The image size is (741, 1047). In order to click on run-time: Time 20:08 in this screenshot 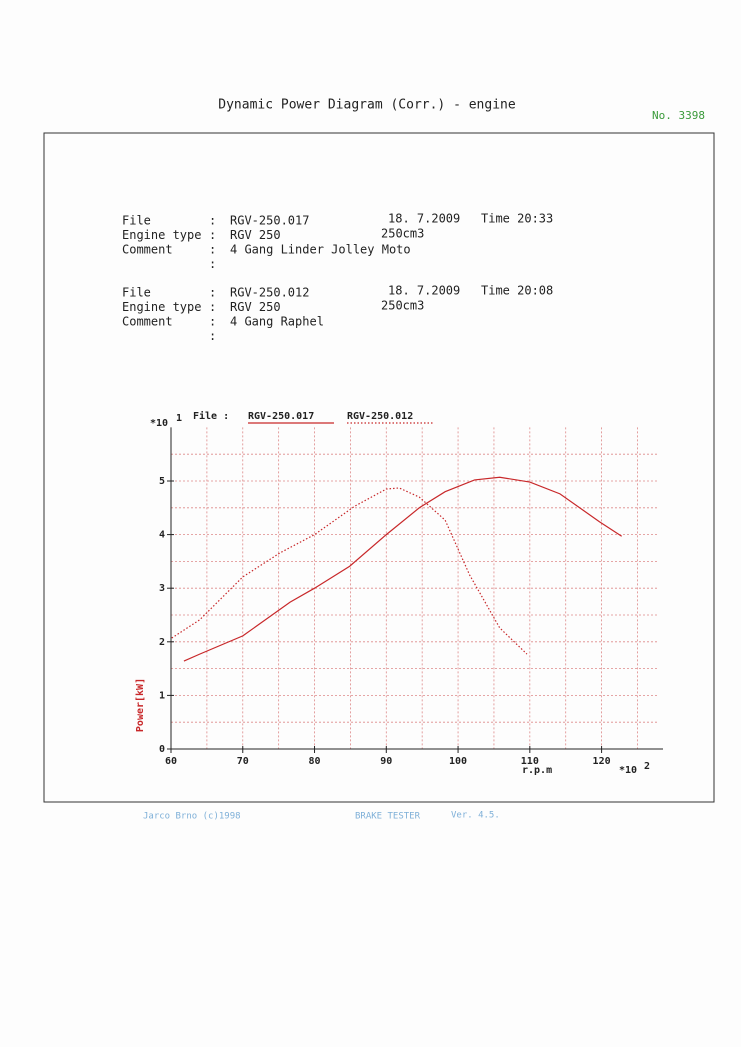, I will do `click(517, 291)`.